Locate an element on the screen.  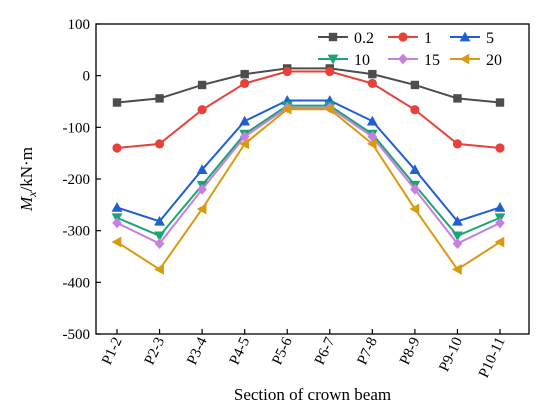
x-tick-label: P2-3 is located at coordinates (155, 351).